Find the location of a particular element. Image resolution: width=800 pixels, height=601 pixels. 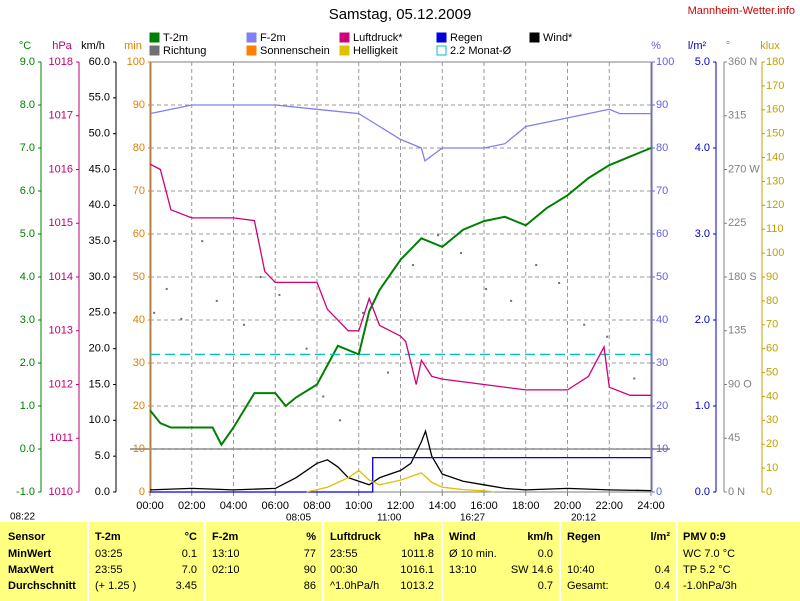

y-tick-label: 80 is located at coordinates (139, 148).